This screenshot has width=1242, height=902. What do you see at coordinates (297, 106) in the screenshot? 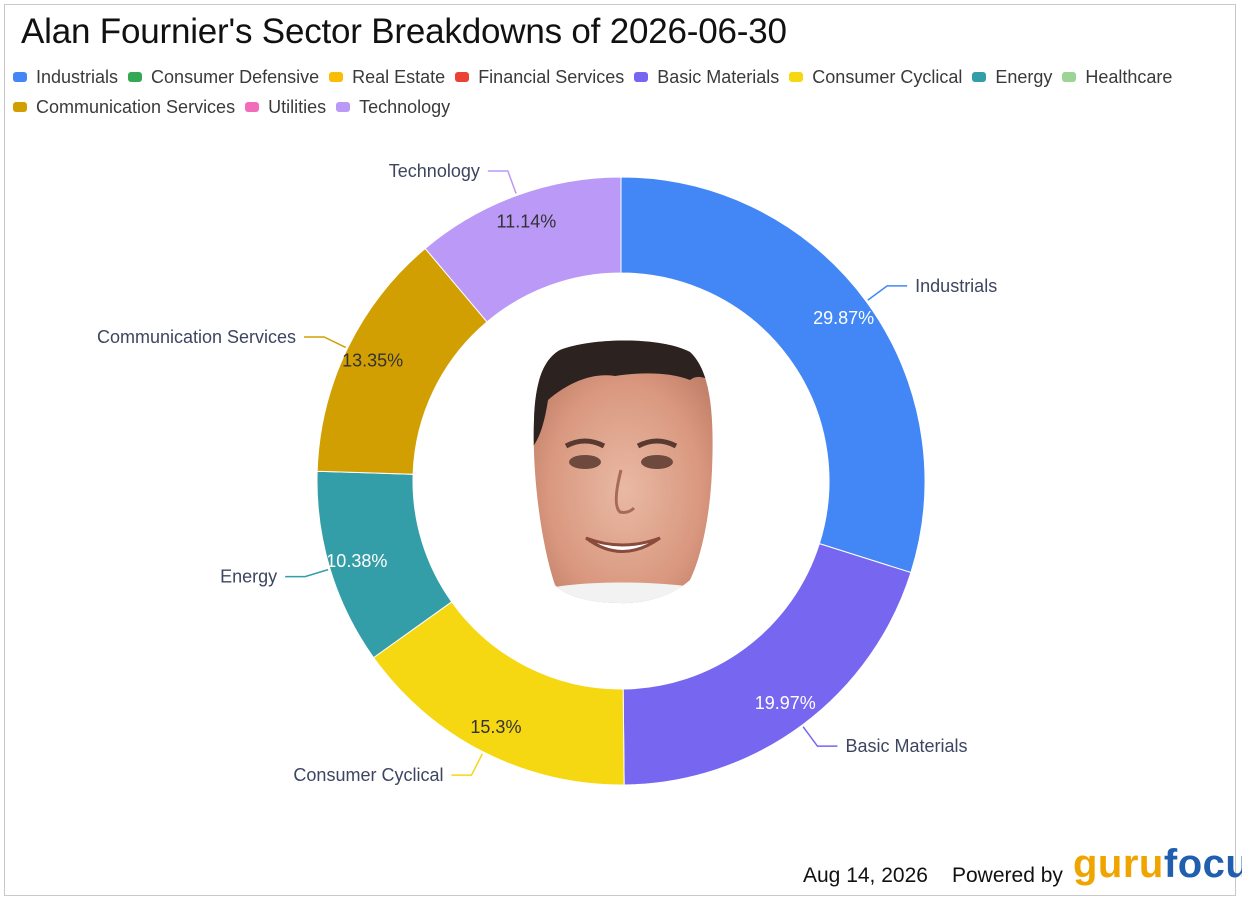
I see `legend-label: Utilities` at bounding box center [297, 106].